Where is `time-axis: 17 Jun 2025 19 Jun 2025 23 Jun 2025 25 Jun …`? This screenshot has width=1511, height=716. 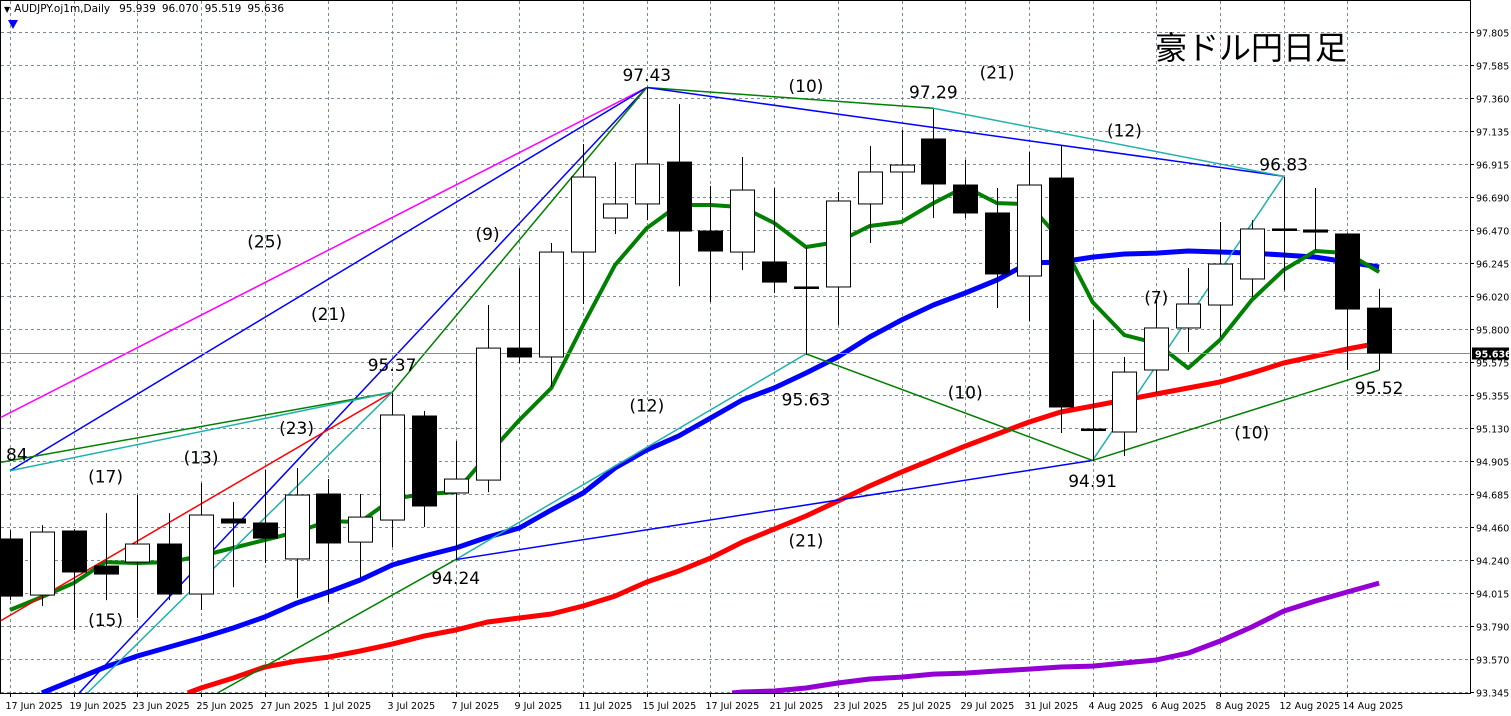 time-axis: 17 Jun 2025 19 Jun 2025 23 Jun 2025 25 Jun … is located at coordinates (705, 702).